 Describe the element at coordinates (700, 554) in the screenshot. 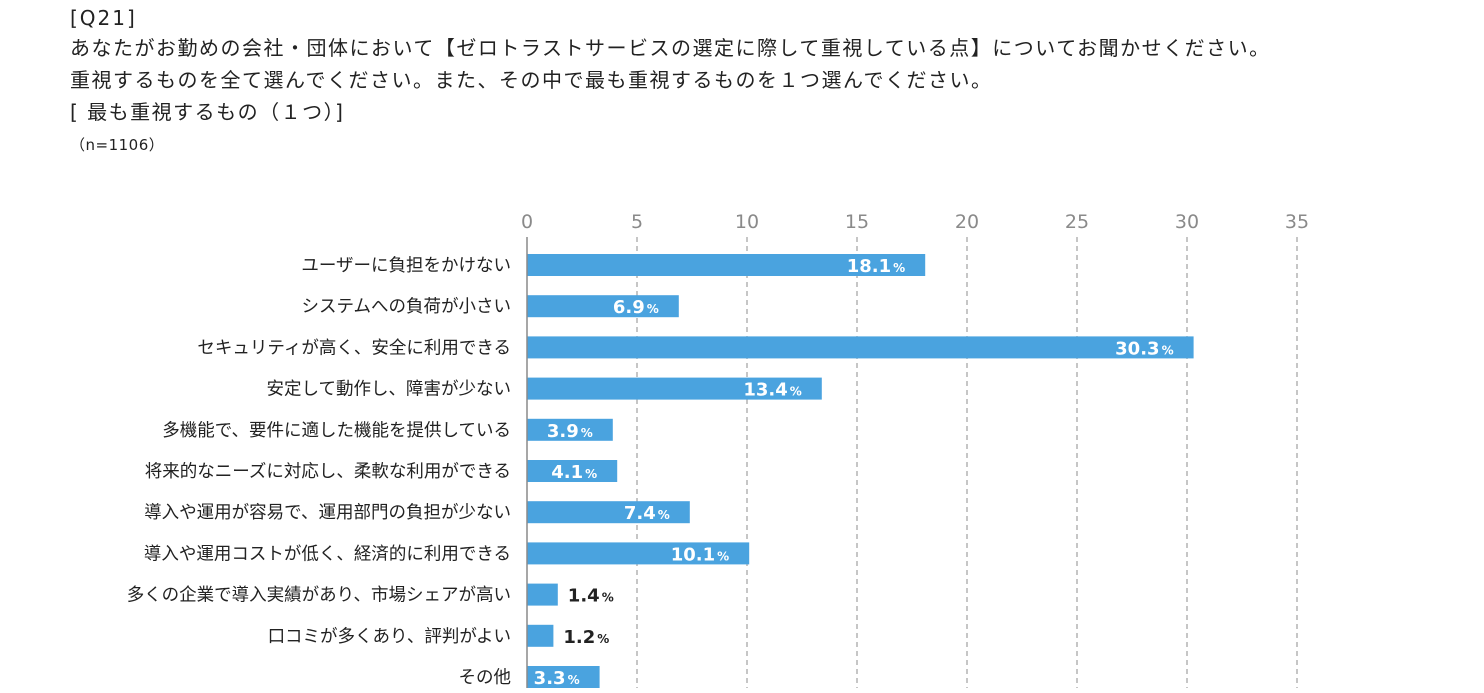

I see `value-label: 10.1%` at that location.